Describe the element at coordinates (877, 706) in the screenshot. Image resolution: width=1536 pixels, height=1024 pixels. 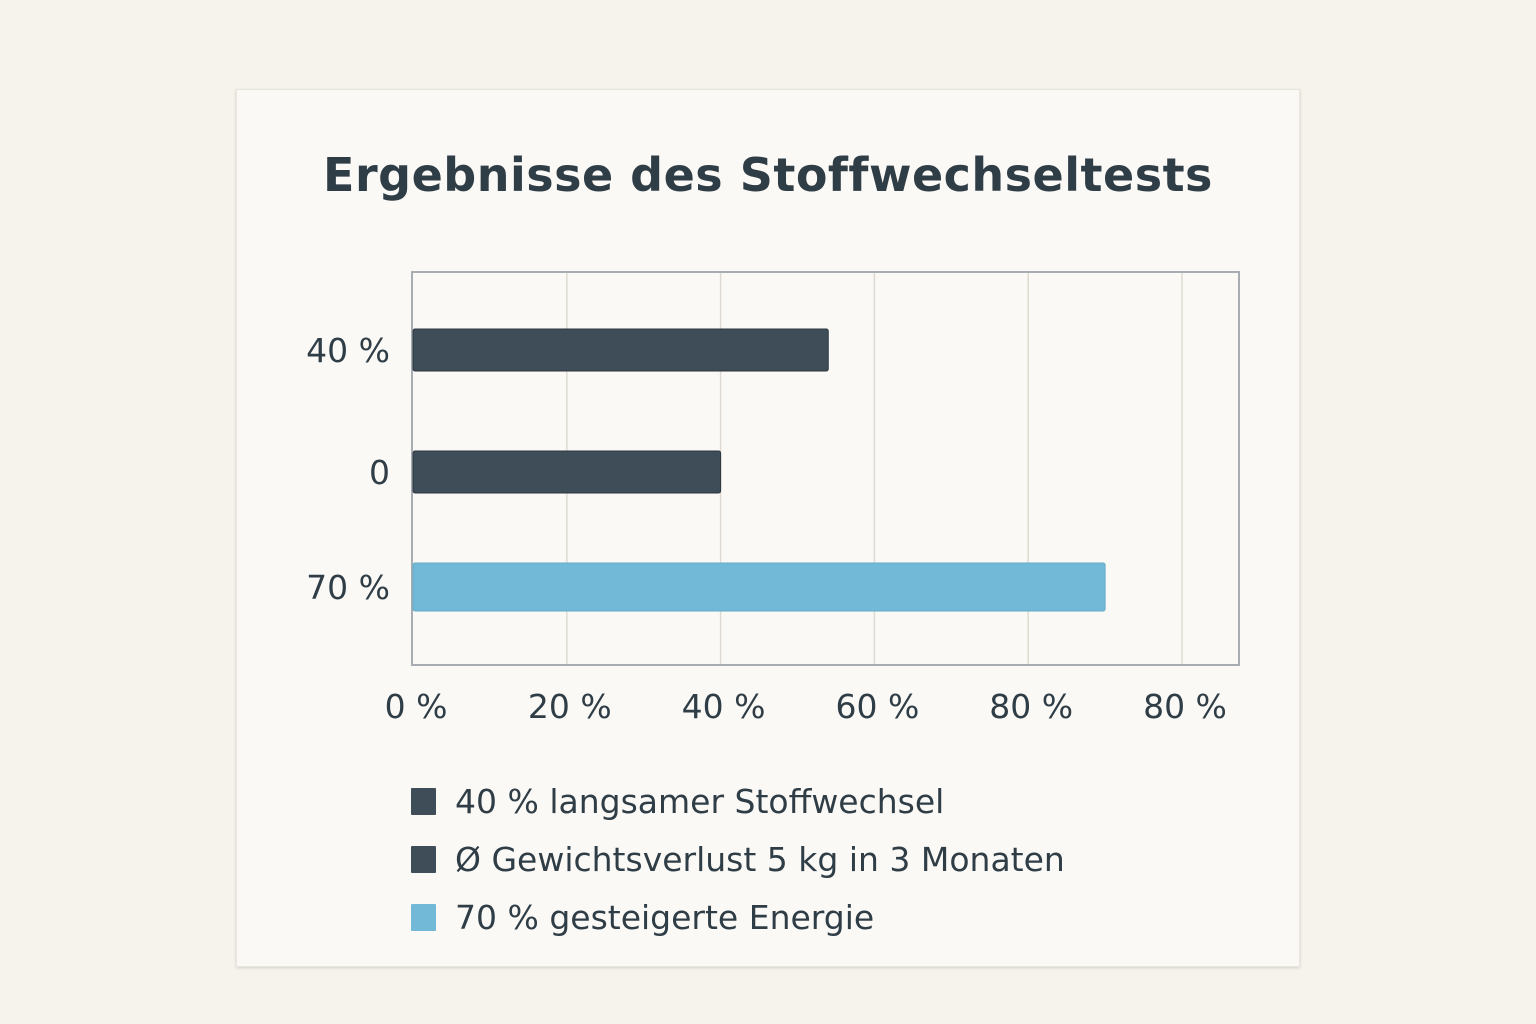
I see `x-tick-label: 60 %` at that location.